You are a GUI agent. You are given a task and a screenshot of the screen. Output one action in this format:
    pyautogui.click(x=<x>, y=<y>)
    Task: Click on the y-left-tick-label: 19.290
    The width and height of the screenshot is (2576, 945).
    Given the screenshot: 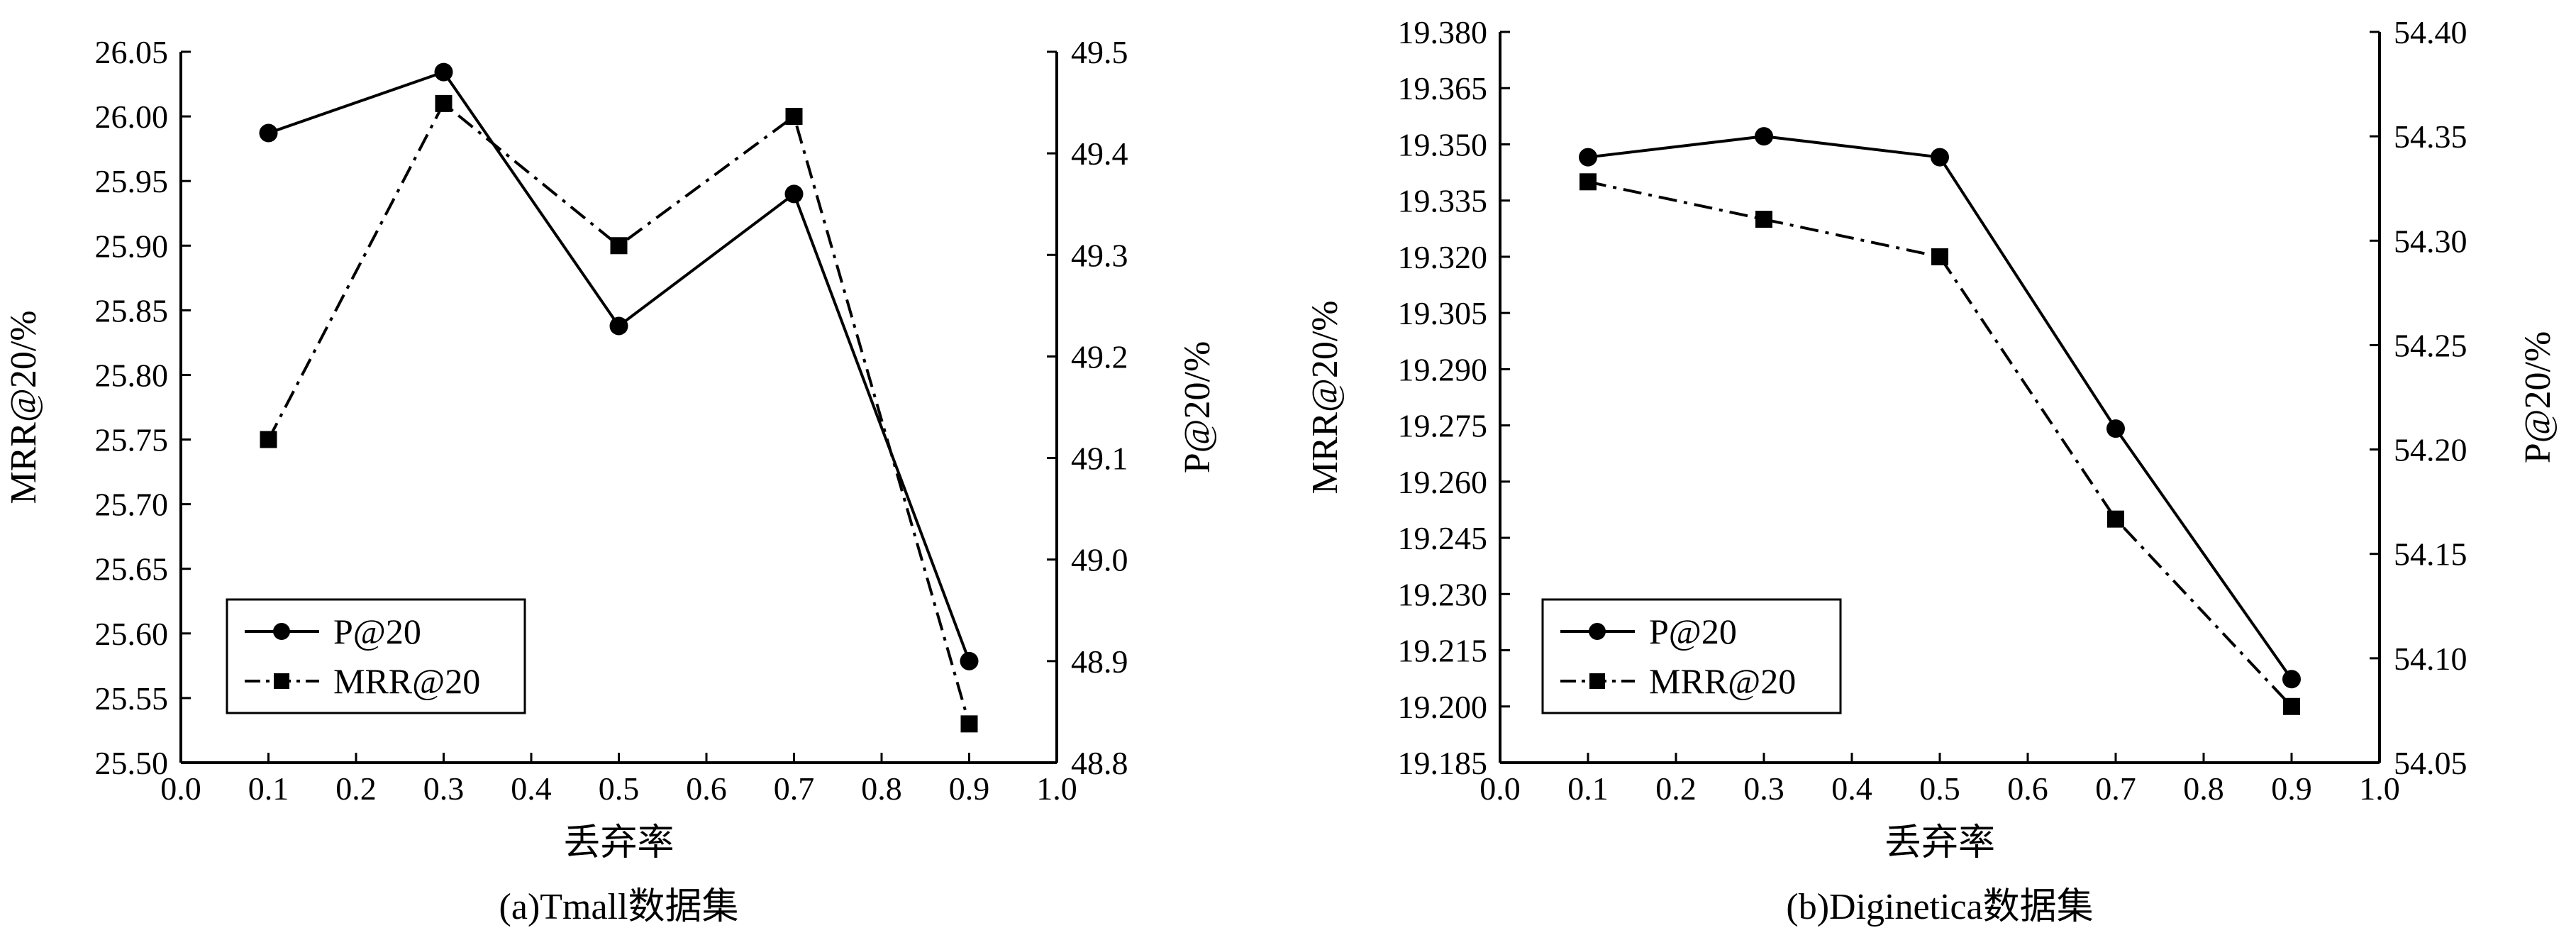 What is the action you would take?
    pyautogui.click(x=1443, y=369)
    